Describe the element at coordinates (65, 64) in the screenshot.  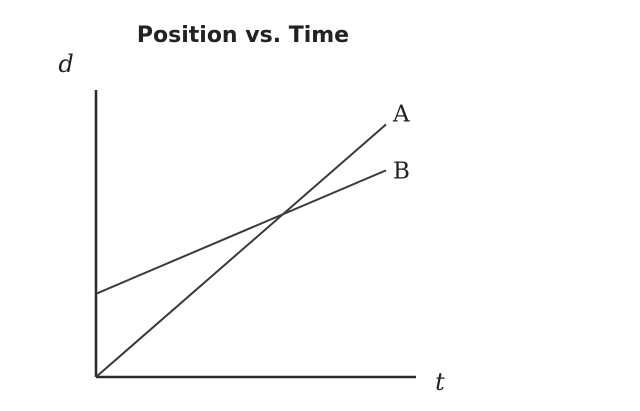
I see `y-axis-label: d` at that location.